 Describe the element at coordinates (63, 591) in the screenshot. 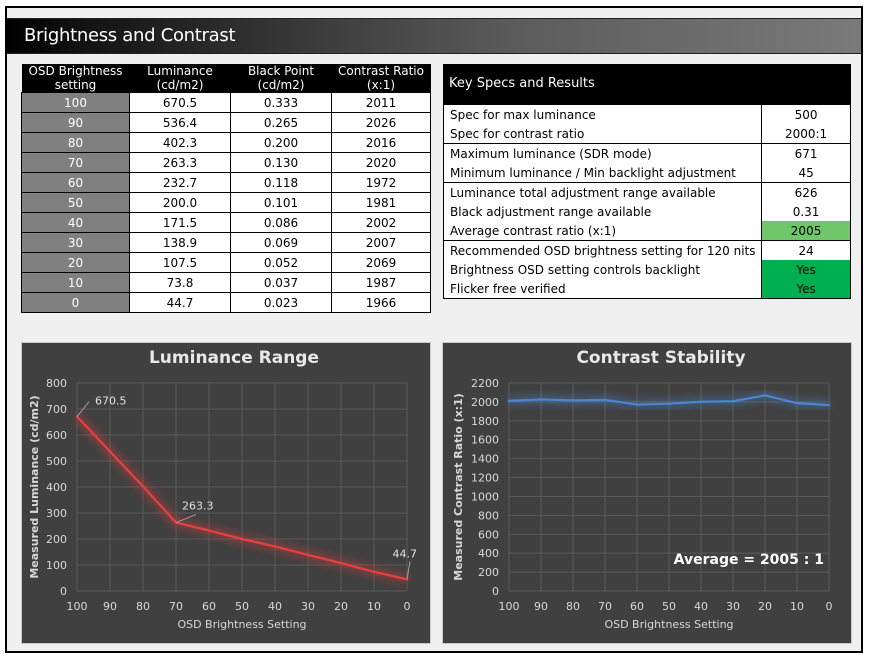

I see `y-tick-label: 0` at that location.